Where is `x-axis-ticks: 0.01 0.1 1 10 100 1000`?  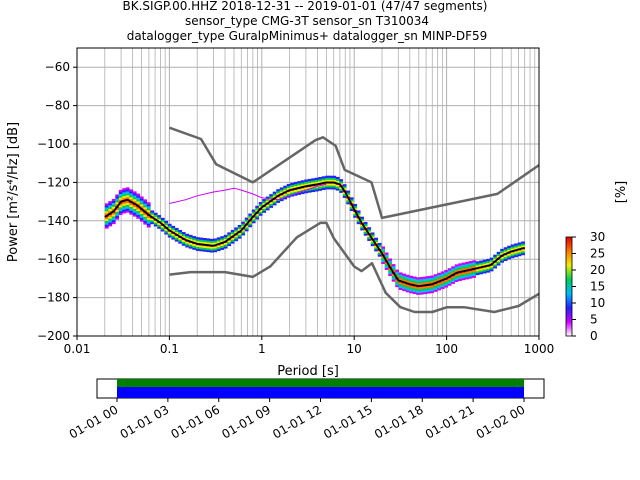 x-axis-ticks: 0.01 0.1 1 10 100 1000 is located at coordinates (309, 346).